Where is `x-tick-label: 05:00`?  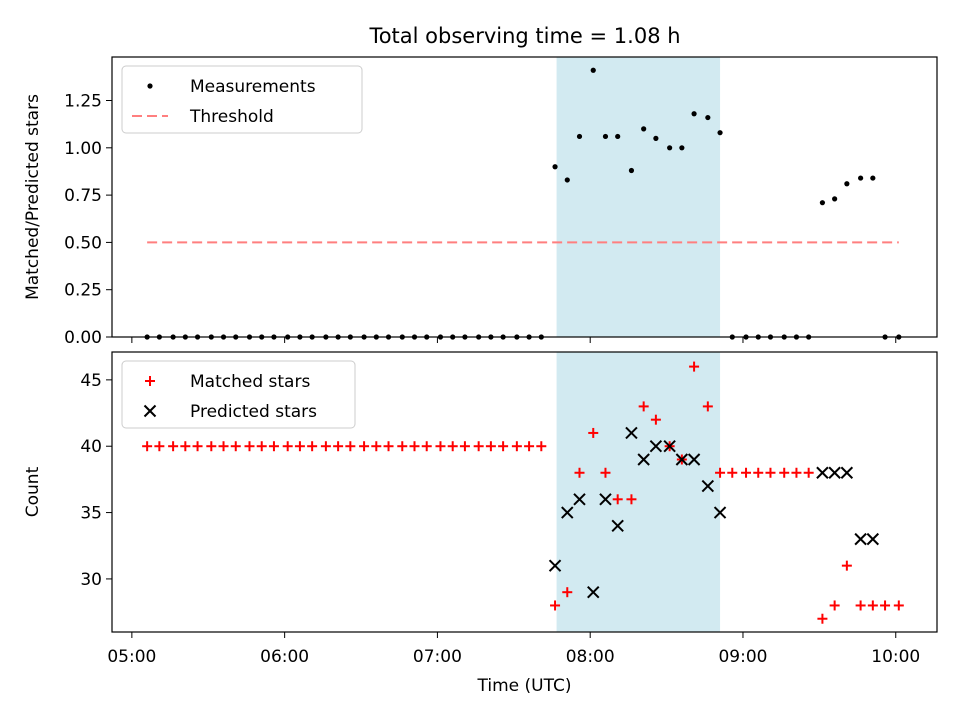 x-tick-label: 05:00 is located at coordinates (131, 657).